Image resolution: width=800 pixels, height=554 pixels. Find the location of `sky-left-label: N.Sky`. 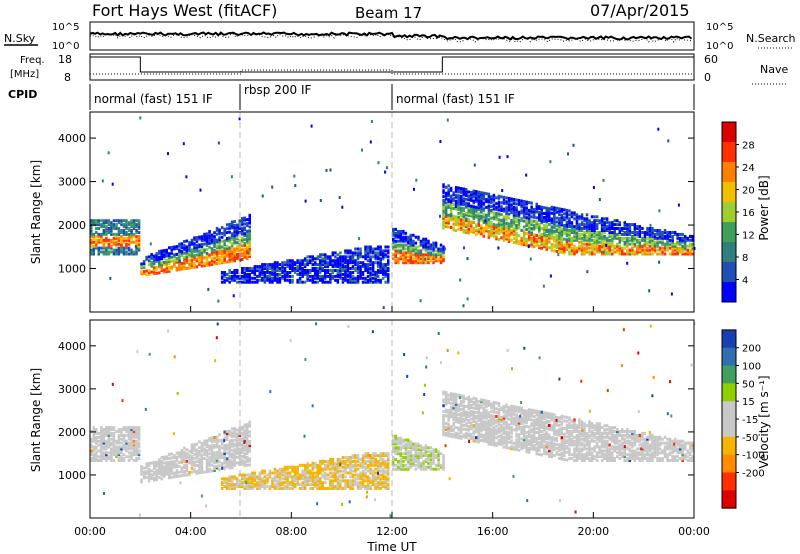

sky-left-label: N.Sky is located at coordinates (20, 38).